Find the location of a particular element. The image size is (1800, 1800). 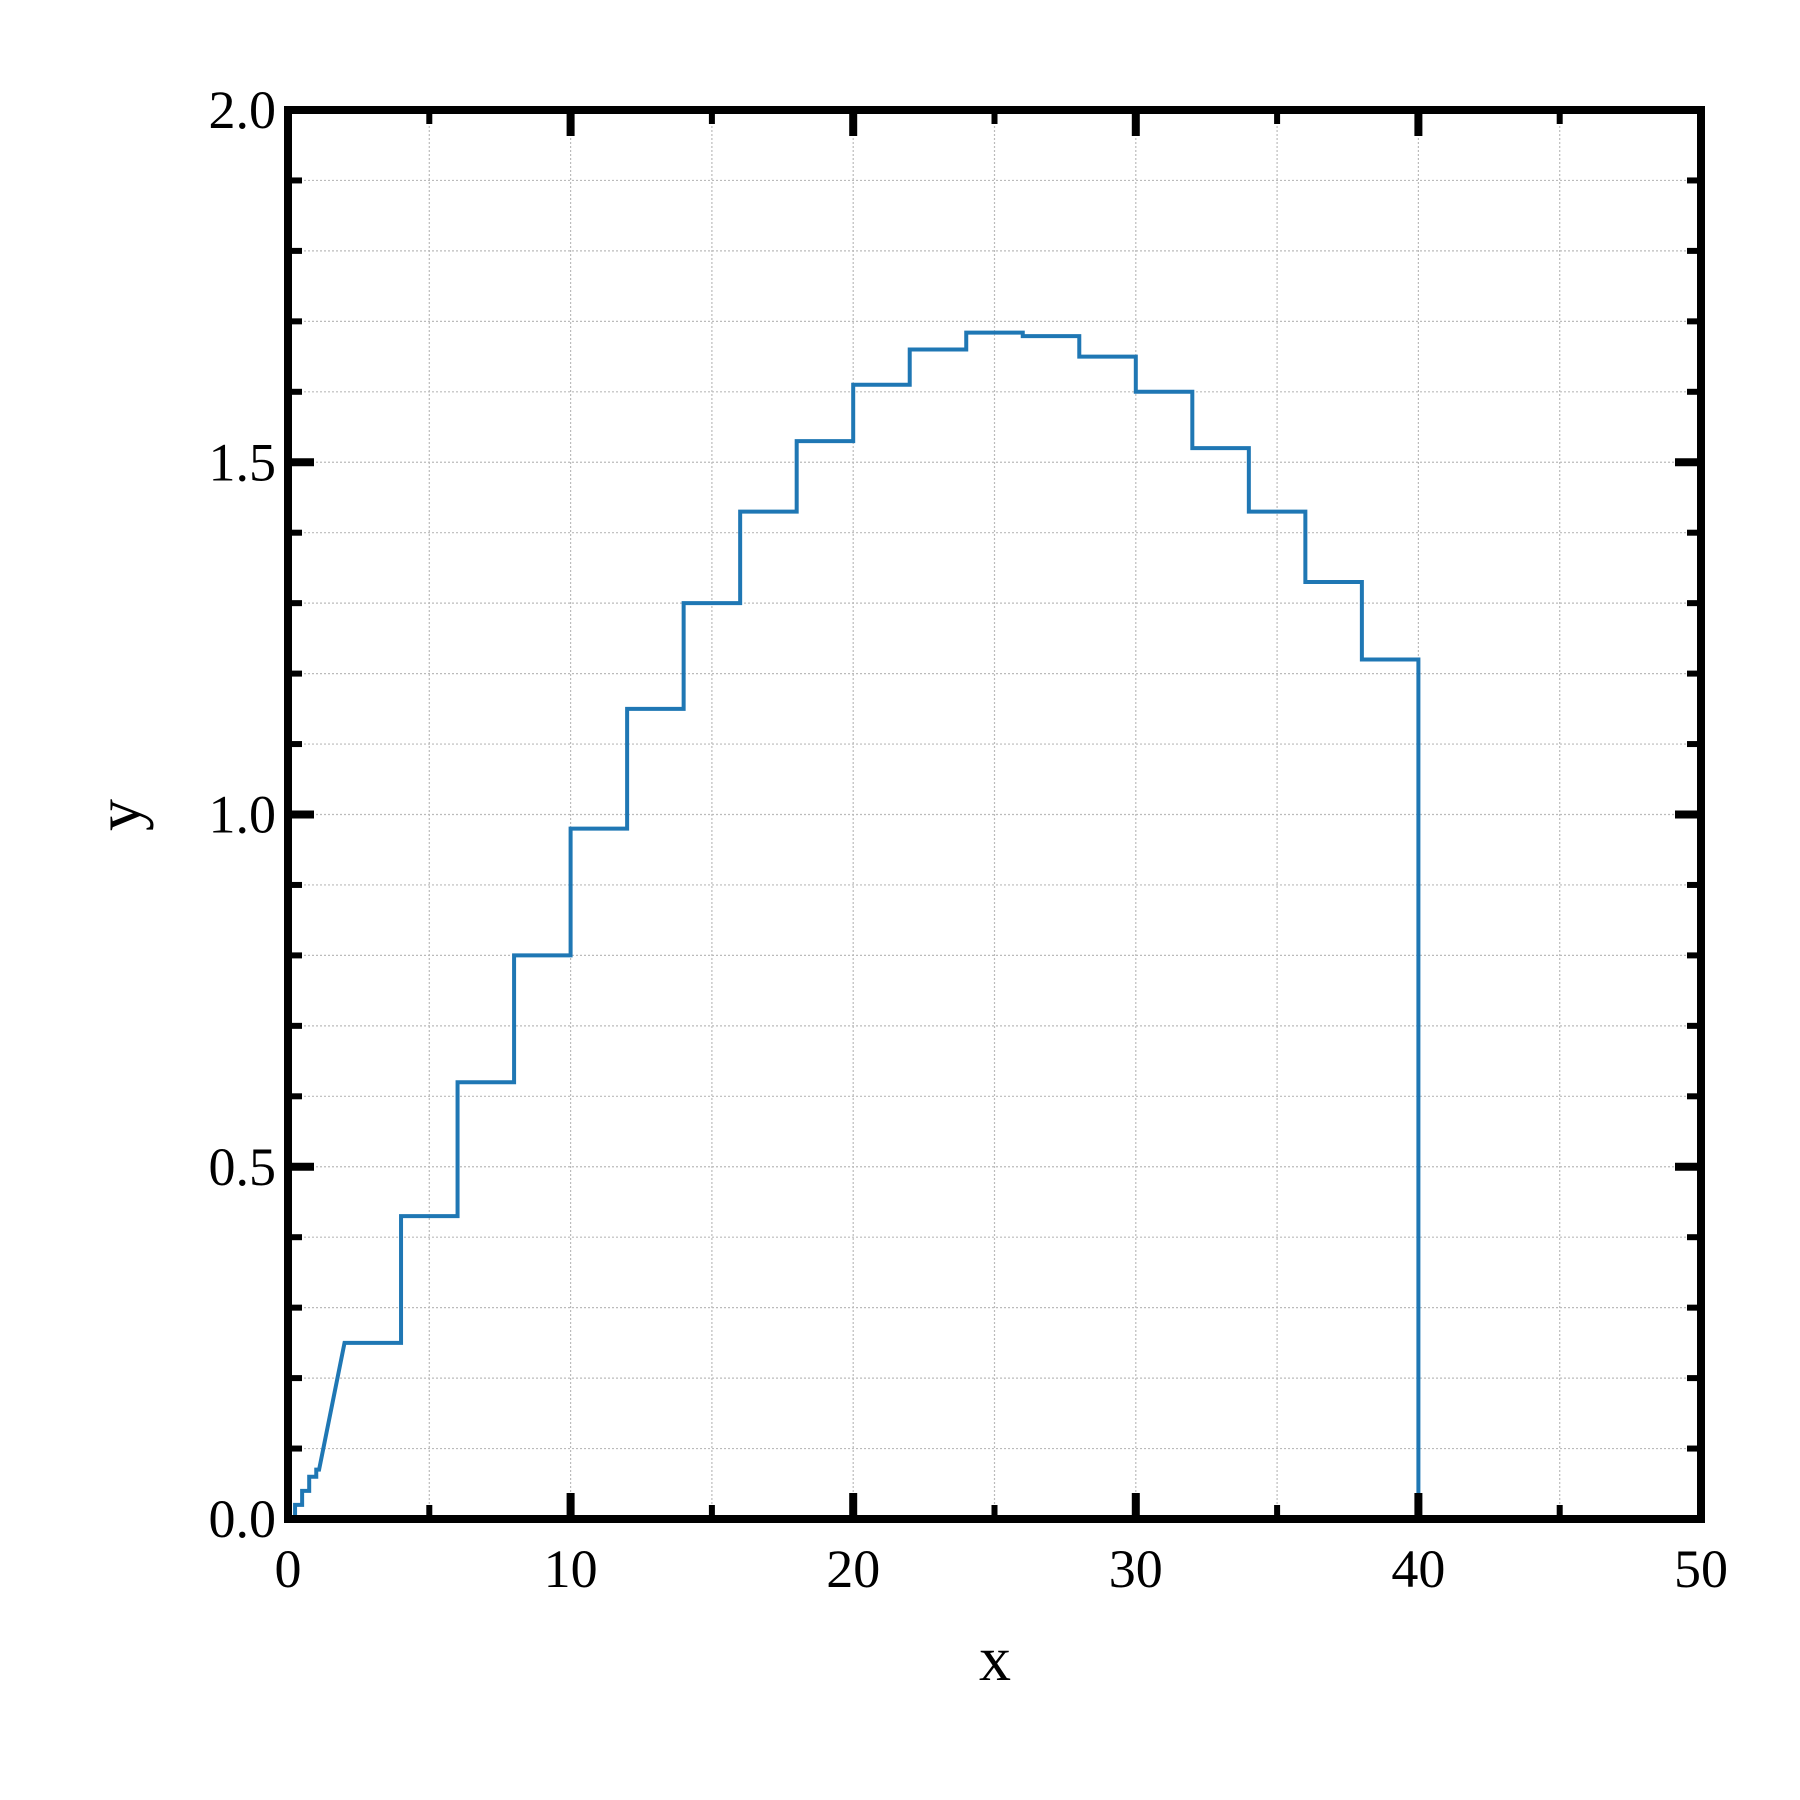

x-tick-label: 10 is located at coordinates (571, 1569).